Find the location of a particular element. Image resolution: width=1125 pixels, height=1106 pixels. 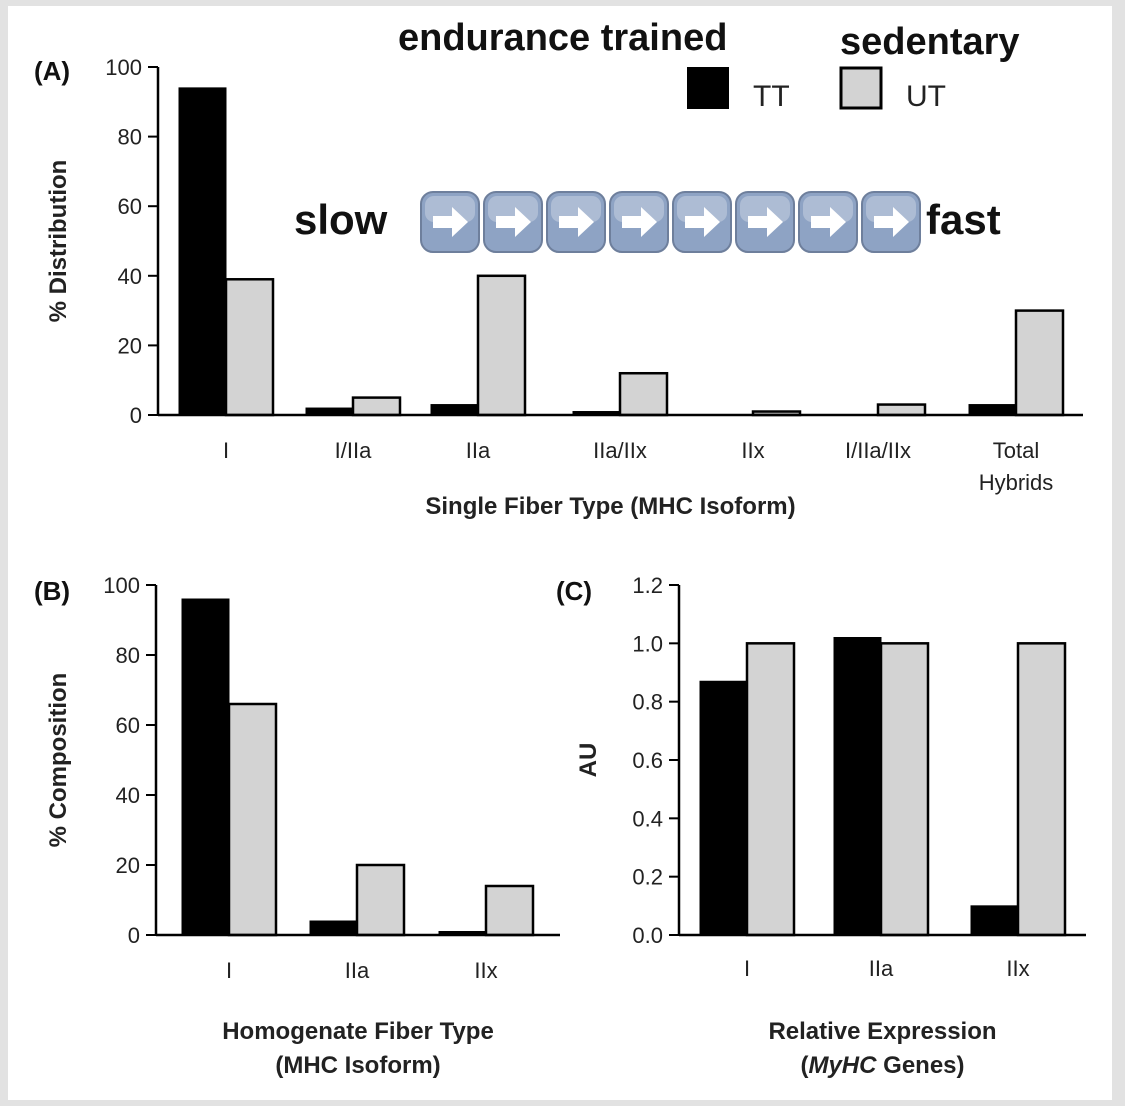

legend-label-tt: TT is located at coordinates (771, 96).